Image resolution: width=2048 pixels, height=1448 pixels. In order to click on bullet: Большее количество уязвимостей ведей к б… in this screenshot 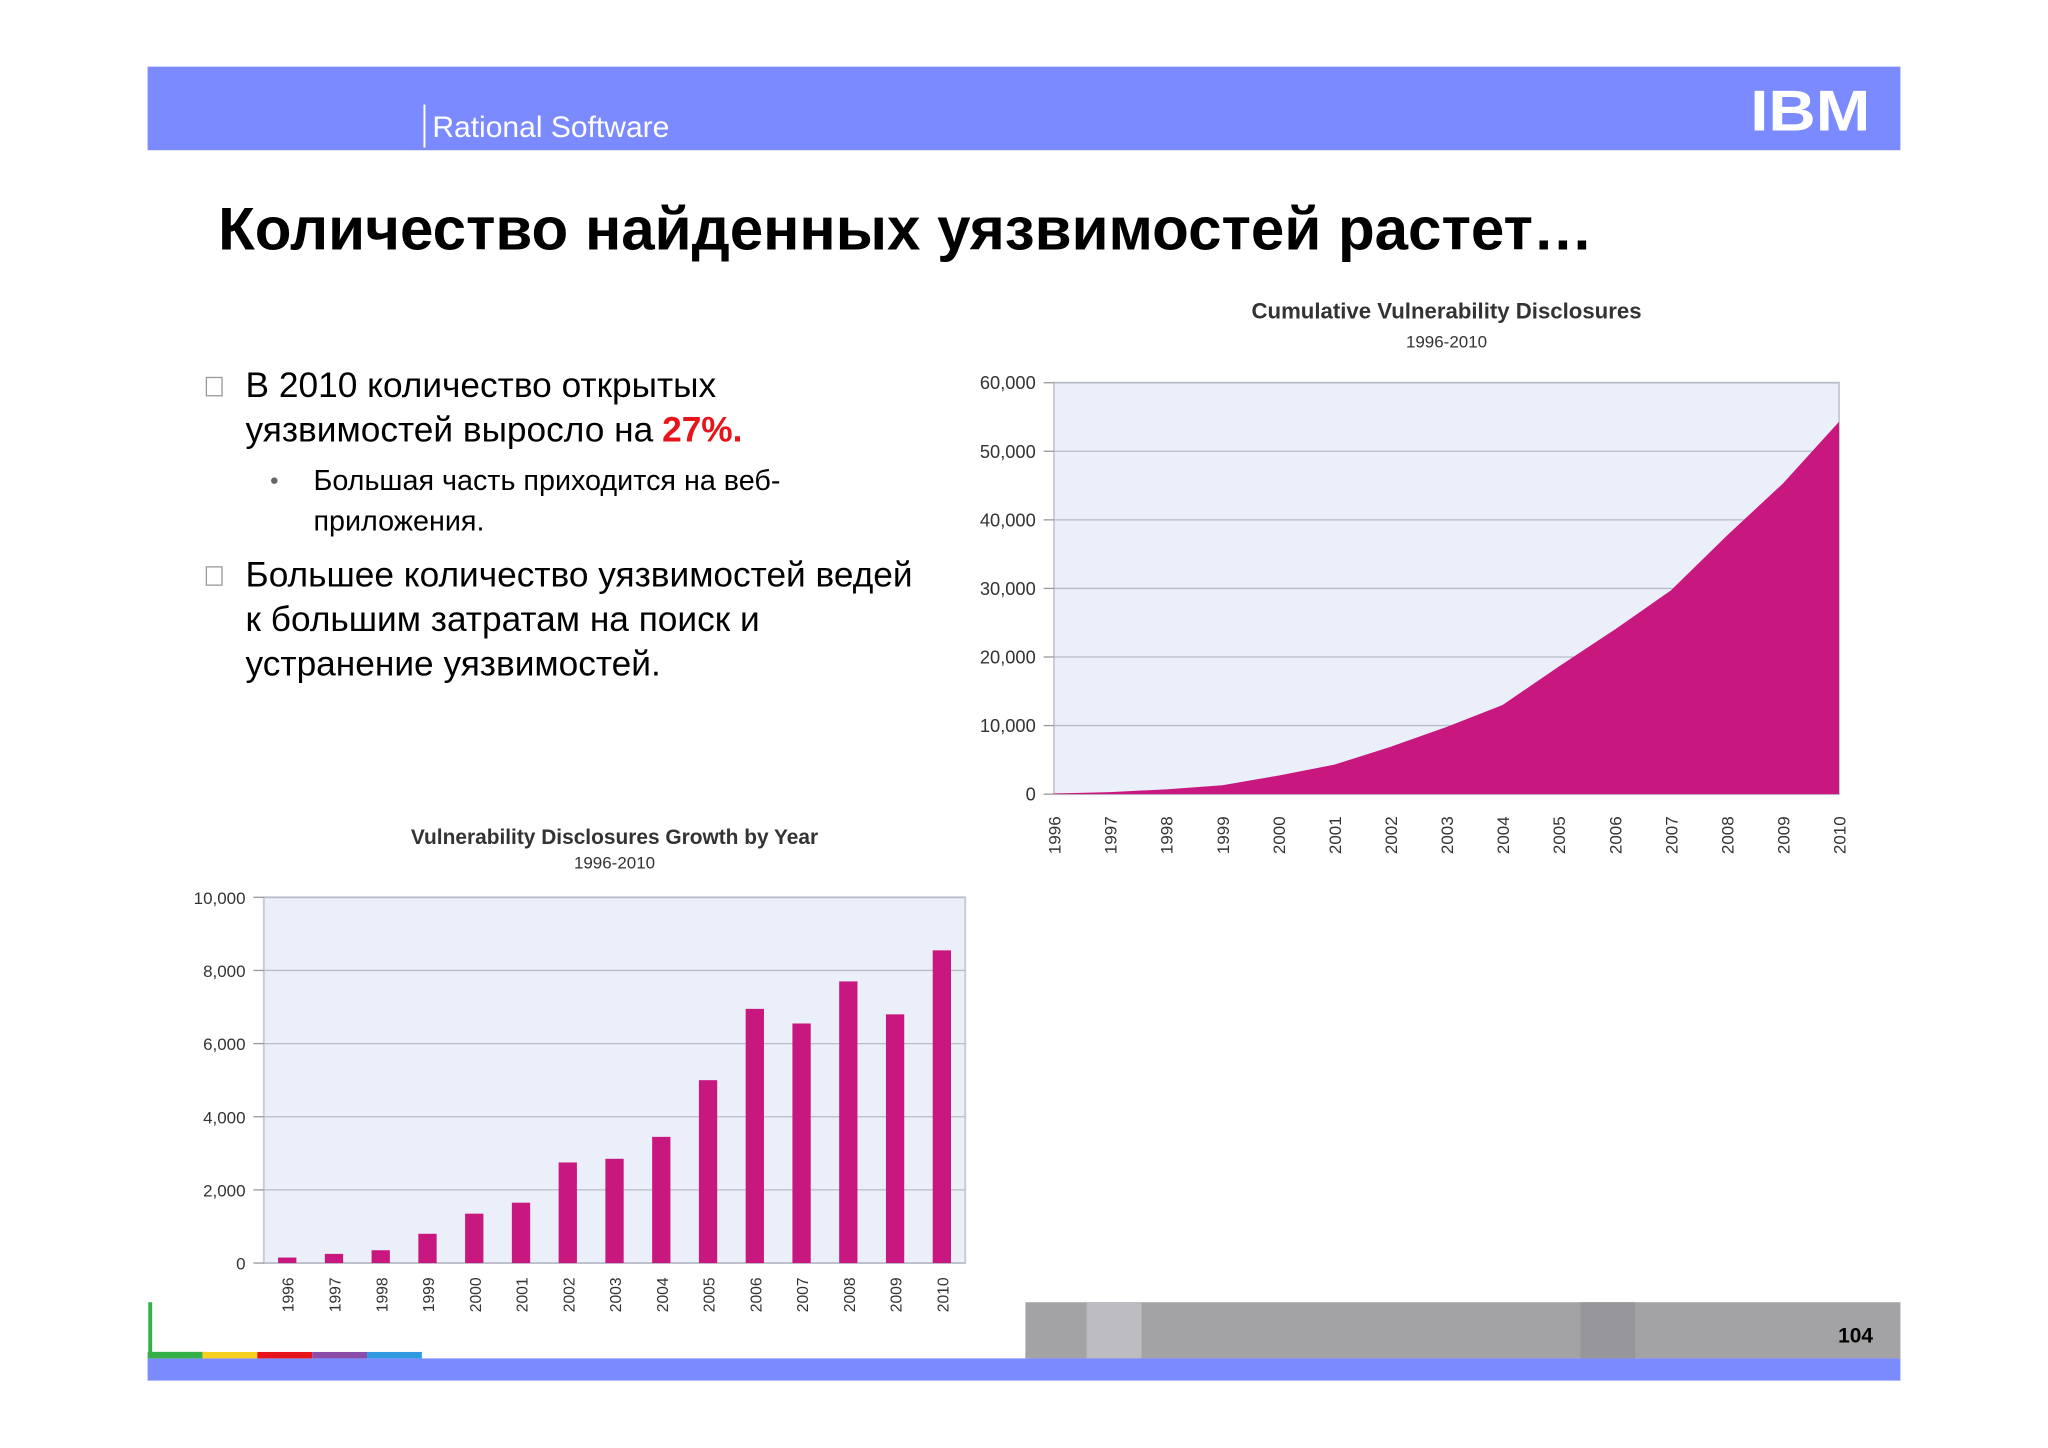, I will do `click(579, 619)`.